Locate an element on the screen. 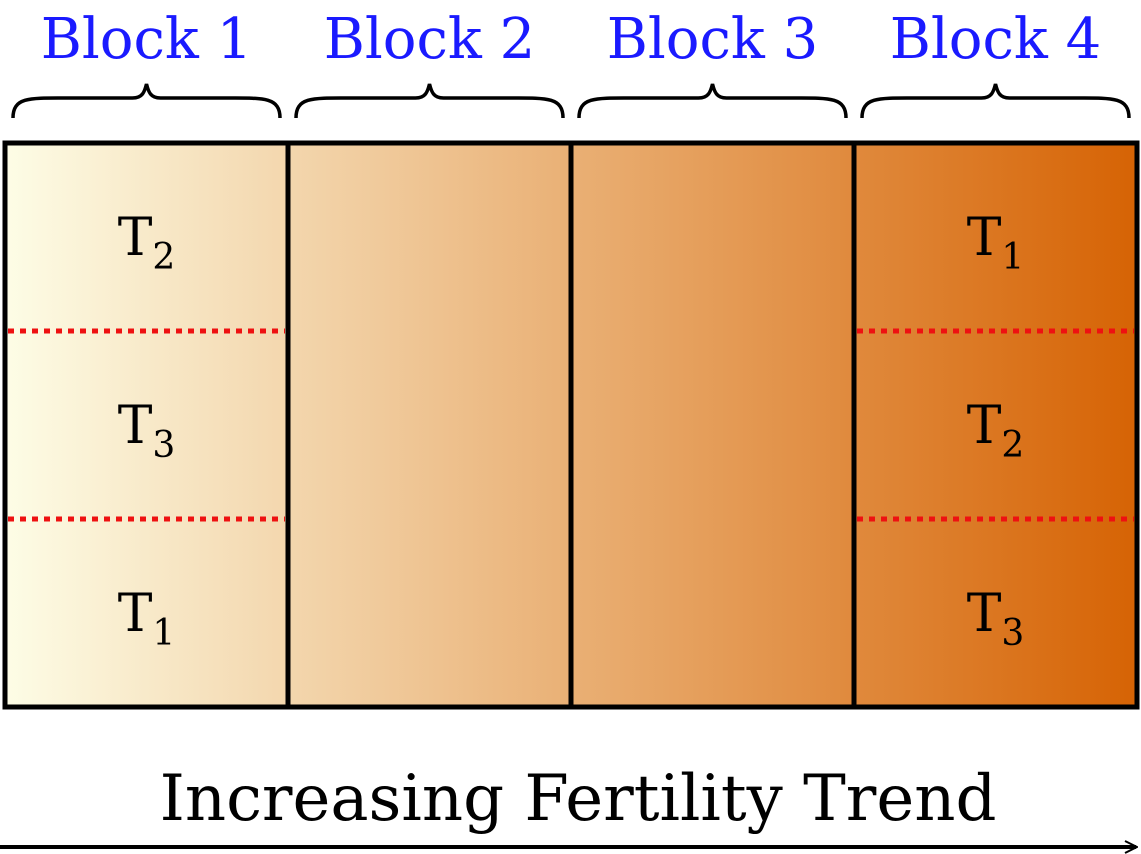 The image size is (1141, 854). block-label: Block 4 is located at coordinates (996, 39).